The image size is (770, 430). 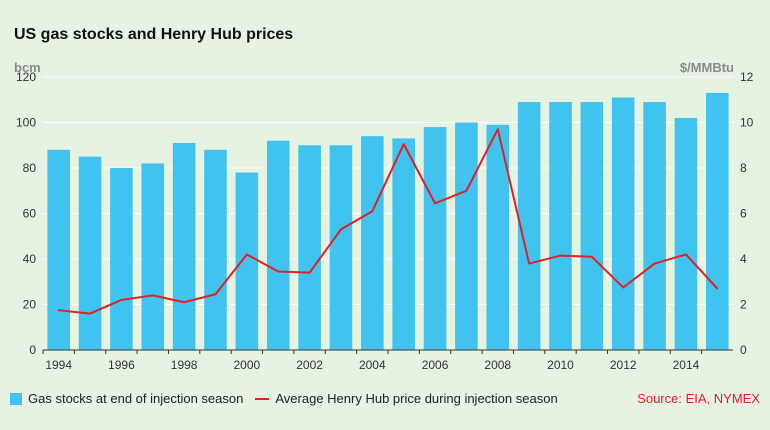 What do you see at coordinates (309, 365) in the screenshot?
I see `x-tick-label: 2002` at bounding box center [309, 365].